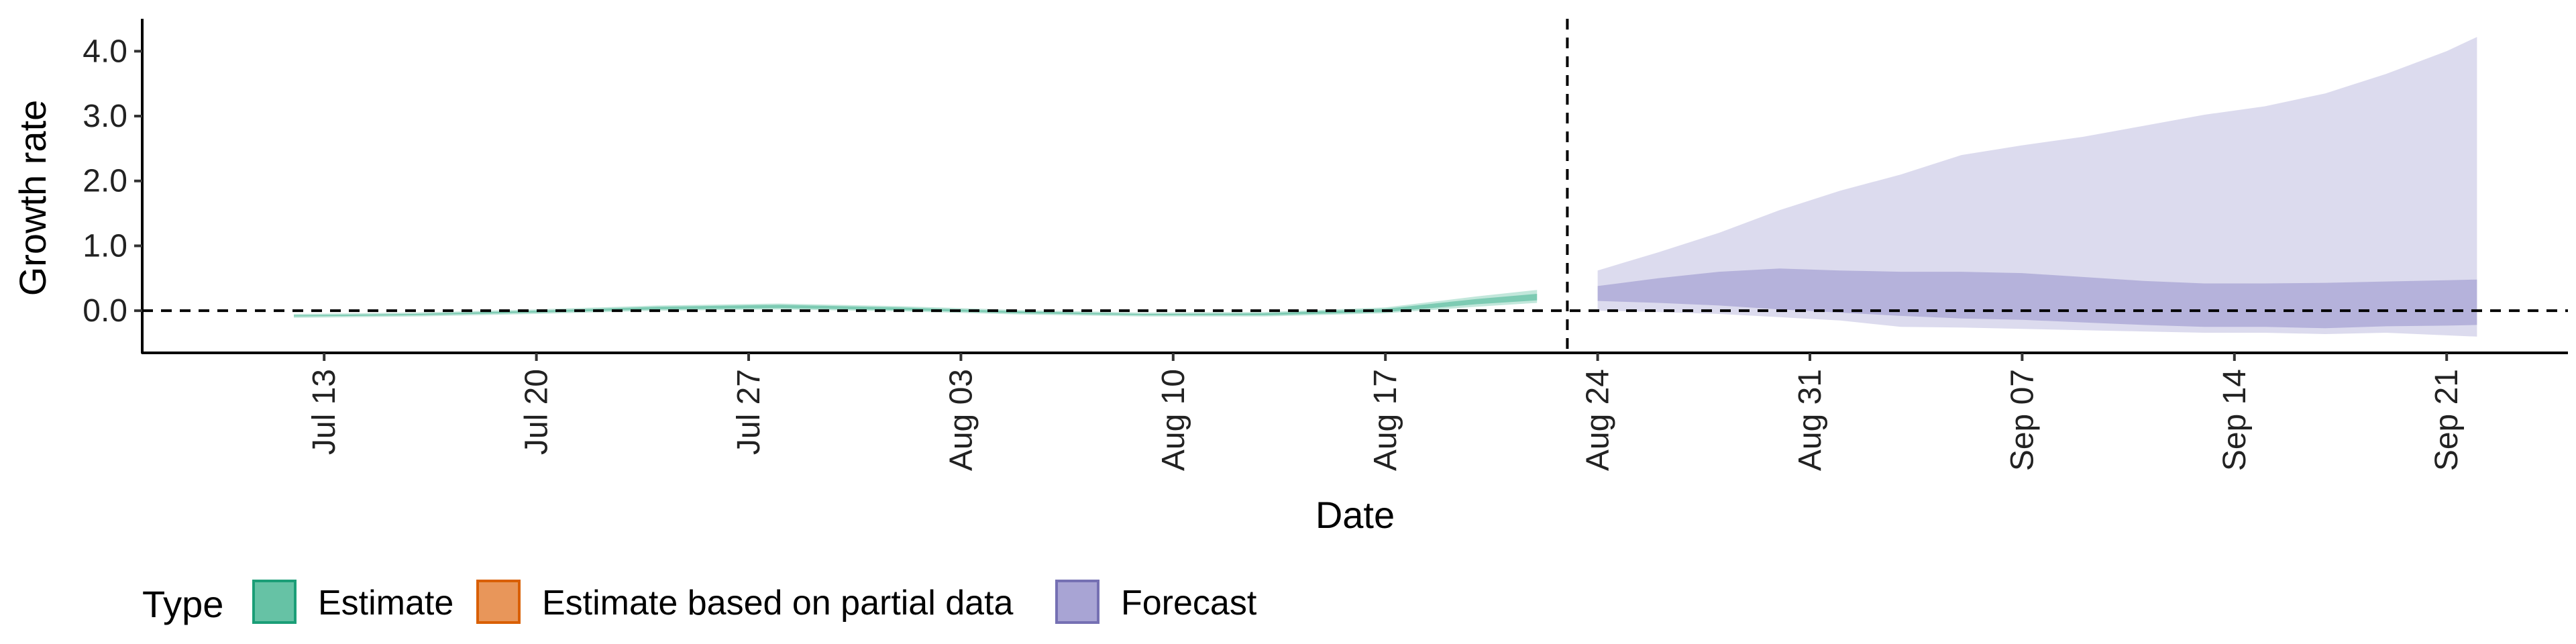  Describe the element at coordinates (1385, 420) in the screenshot. I see `x-tick-label: Aug 17` at that location.